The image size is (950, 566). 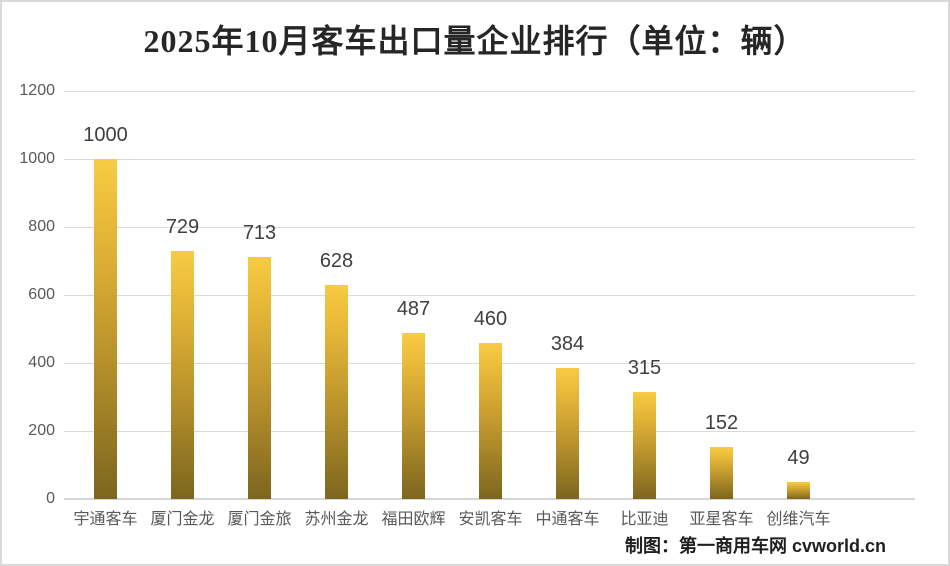 I want to click on x-axis-label: 苏州金龙, so click(x=336, y=519).